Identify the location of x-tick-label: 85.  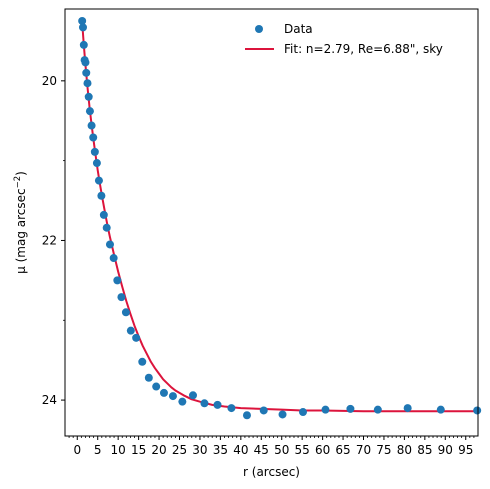
(424, 450).